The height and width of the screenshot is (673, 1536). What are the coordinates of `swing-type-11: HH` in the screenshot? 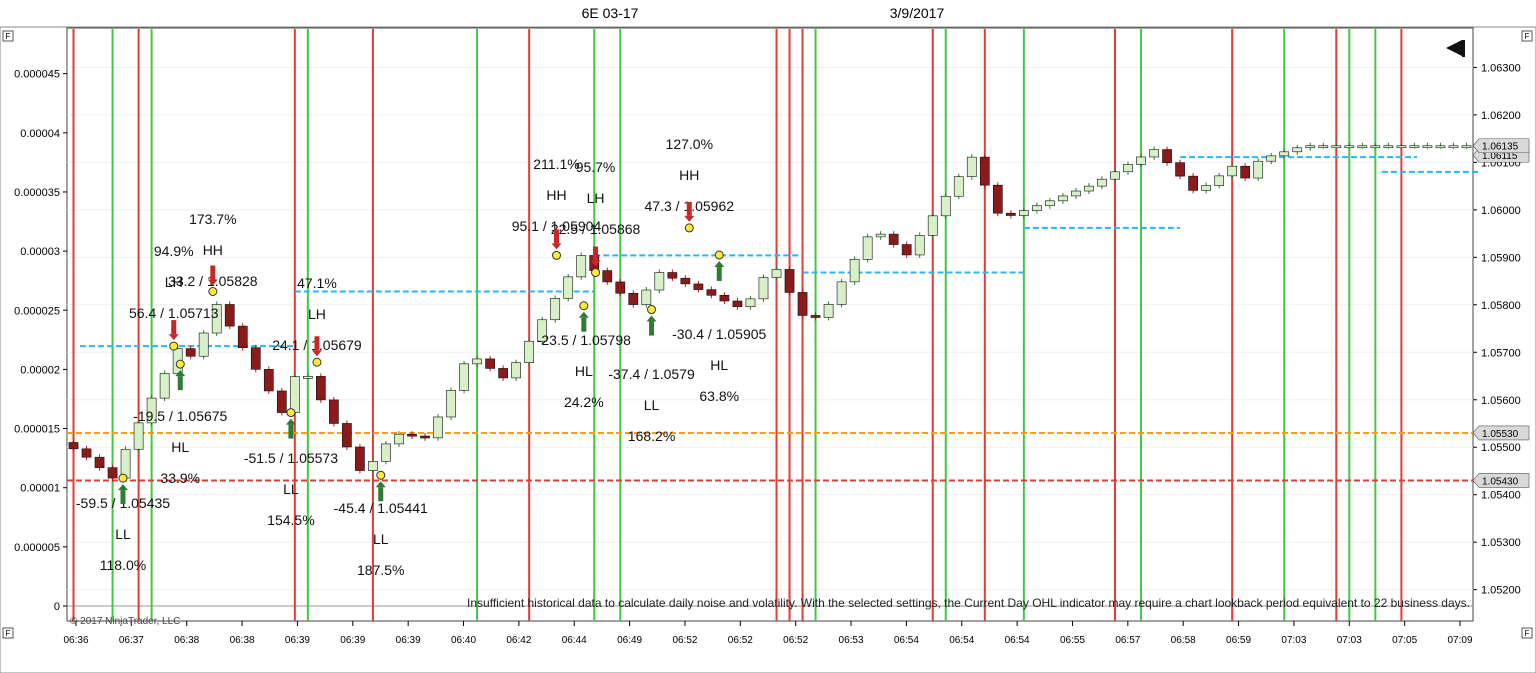 It's located at (689, 175).